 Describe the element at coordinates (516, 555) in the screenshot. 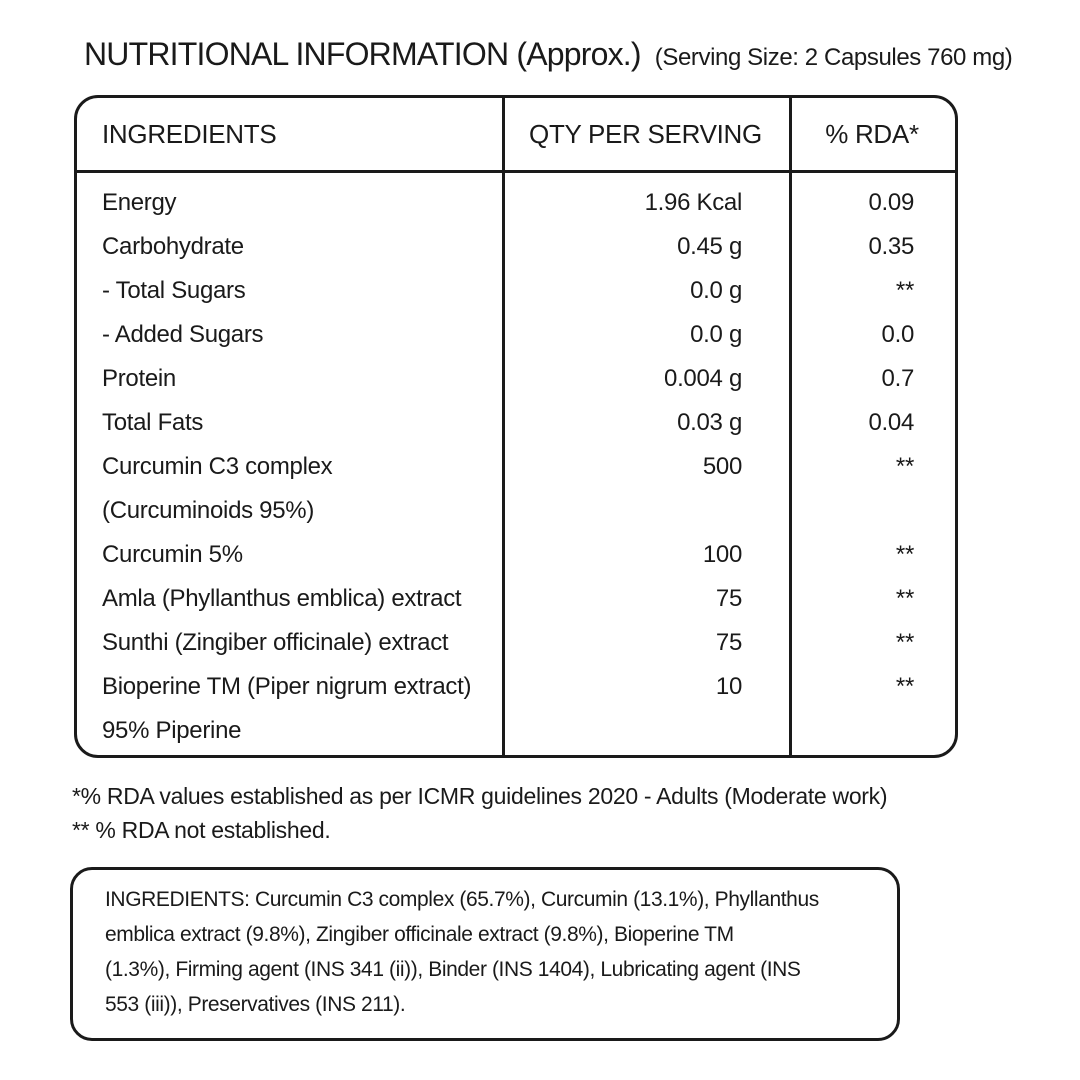

I see `table-row: Curcumin 5% 100 **` at that location.